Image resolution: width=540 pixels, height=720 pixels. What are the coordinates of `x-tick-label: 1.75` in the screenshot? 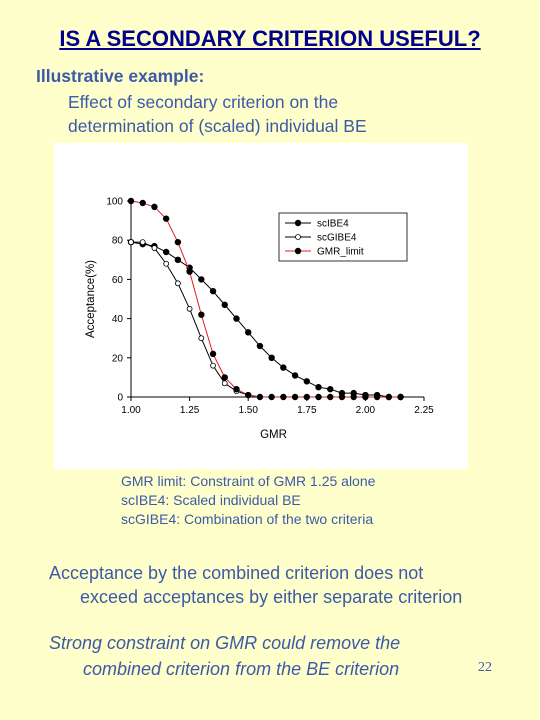 It's located at (307, 410).